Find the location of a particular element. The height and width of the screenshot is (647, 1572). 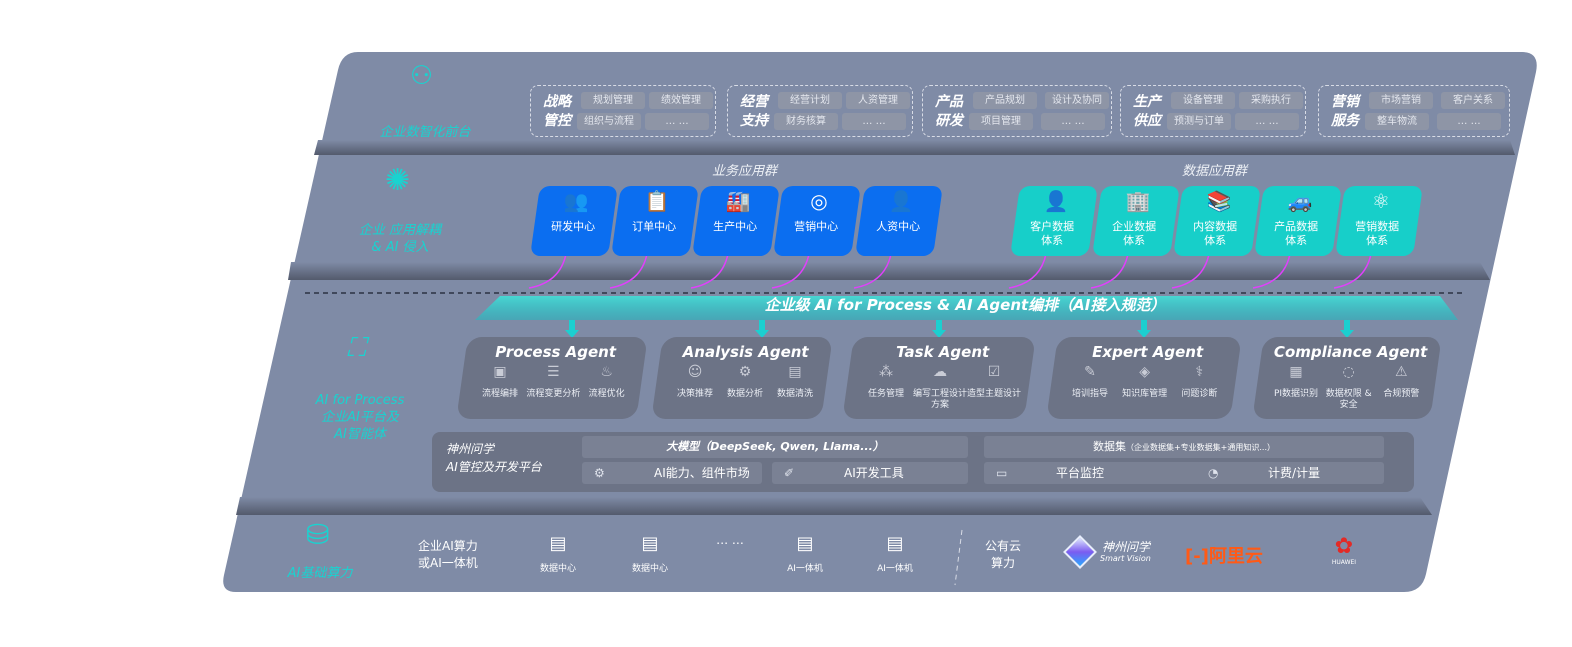

app-tile: 📚 内容数据 体系 is located at coordinates (1217, 221).